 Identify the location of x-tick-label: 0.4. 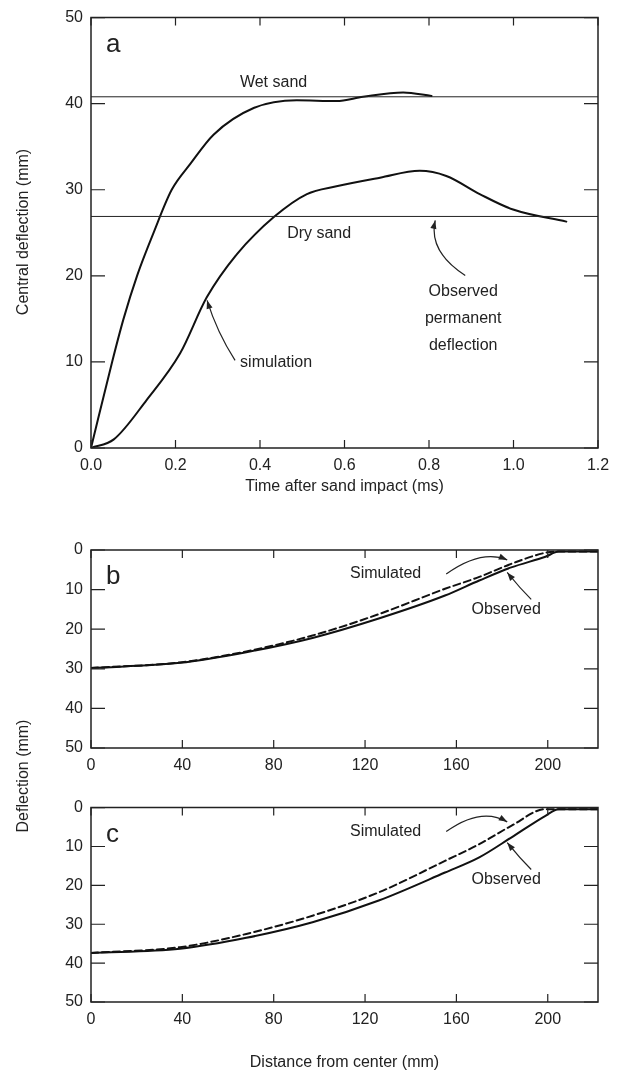
(260, 465).